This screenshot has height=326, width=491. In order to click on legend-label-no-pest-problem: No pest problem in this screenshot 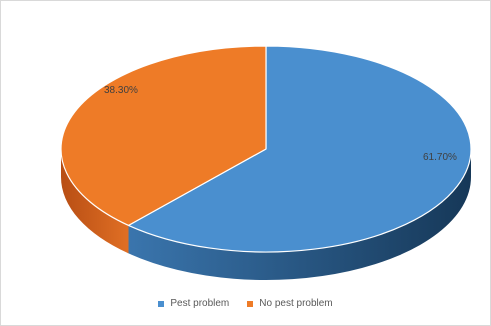, I will do `click(296, 303)`.